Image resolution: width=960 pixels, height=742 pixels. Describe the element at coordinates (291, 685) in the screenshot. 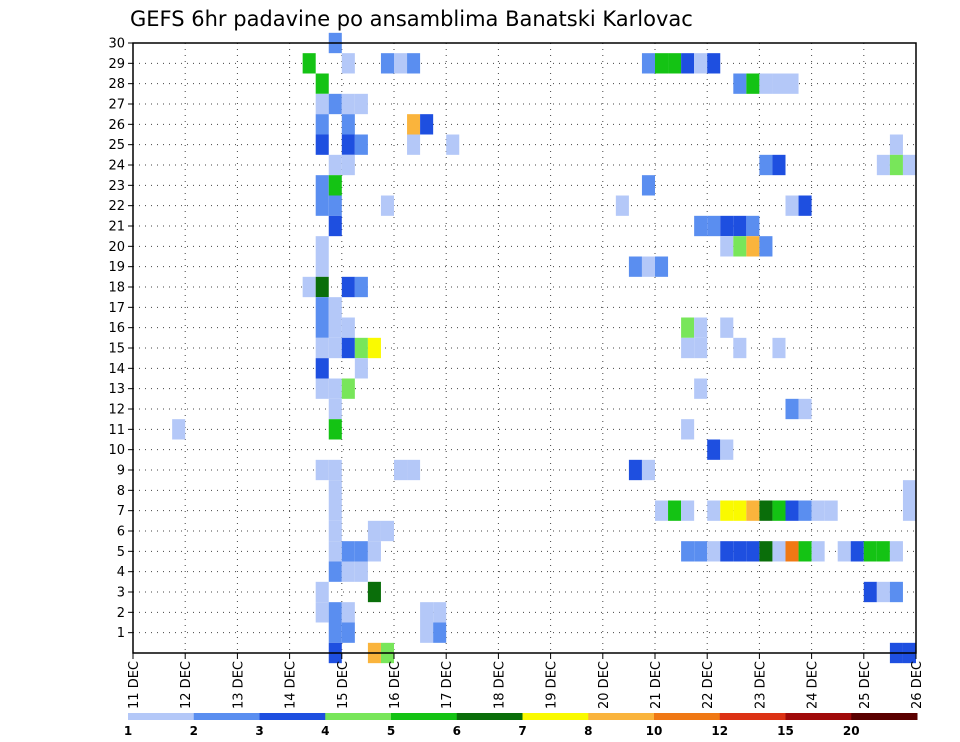

I see `x-tick-label: 14 DEC` at that location.